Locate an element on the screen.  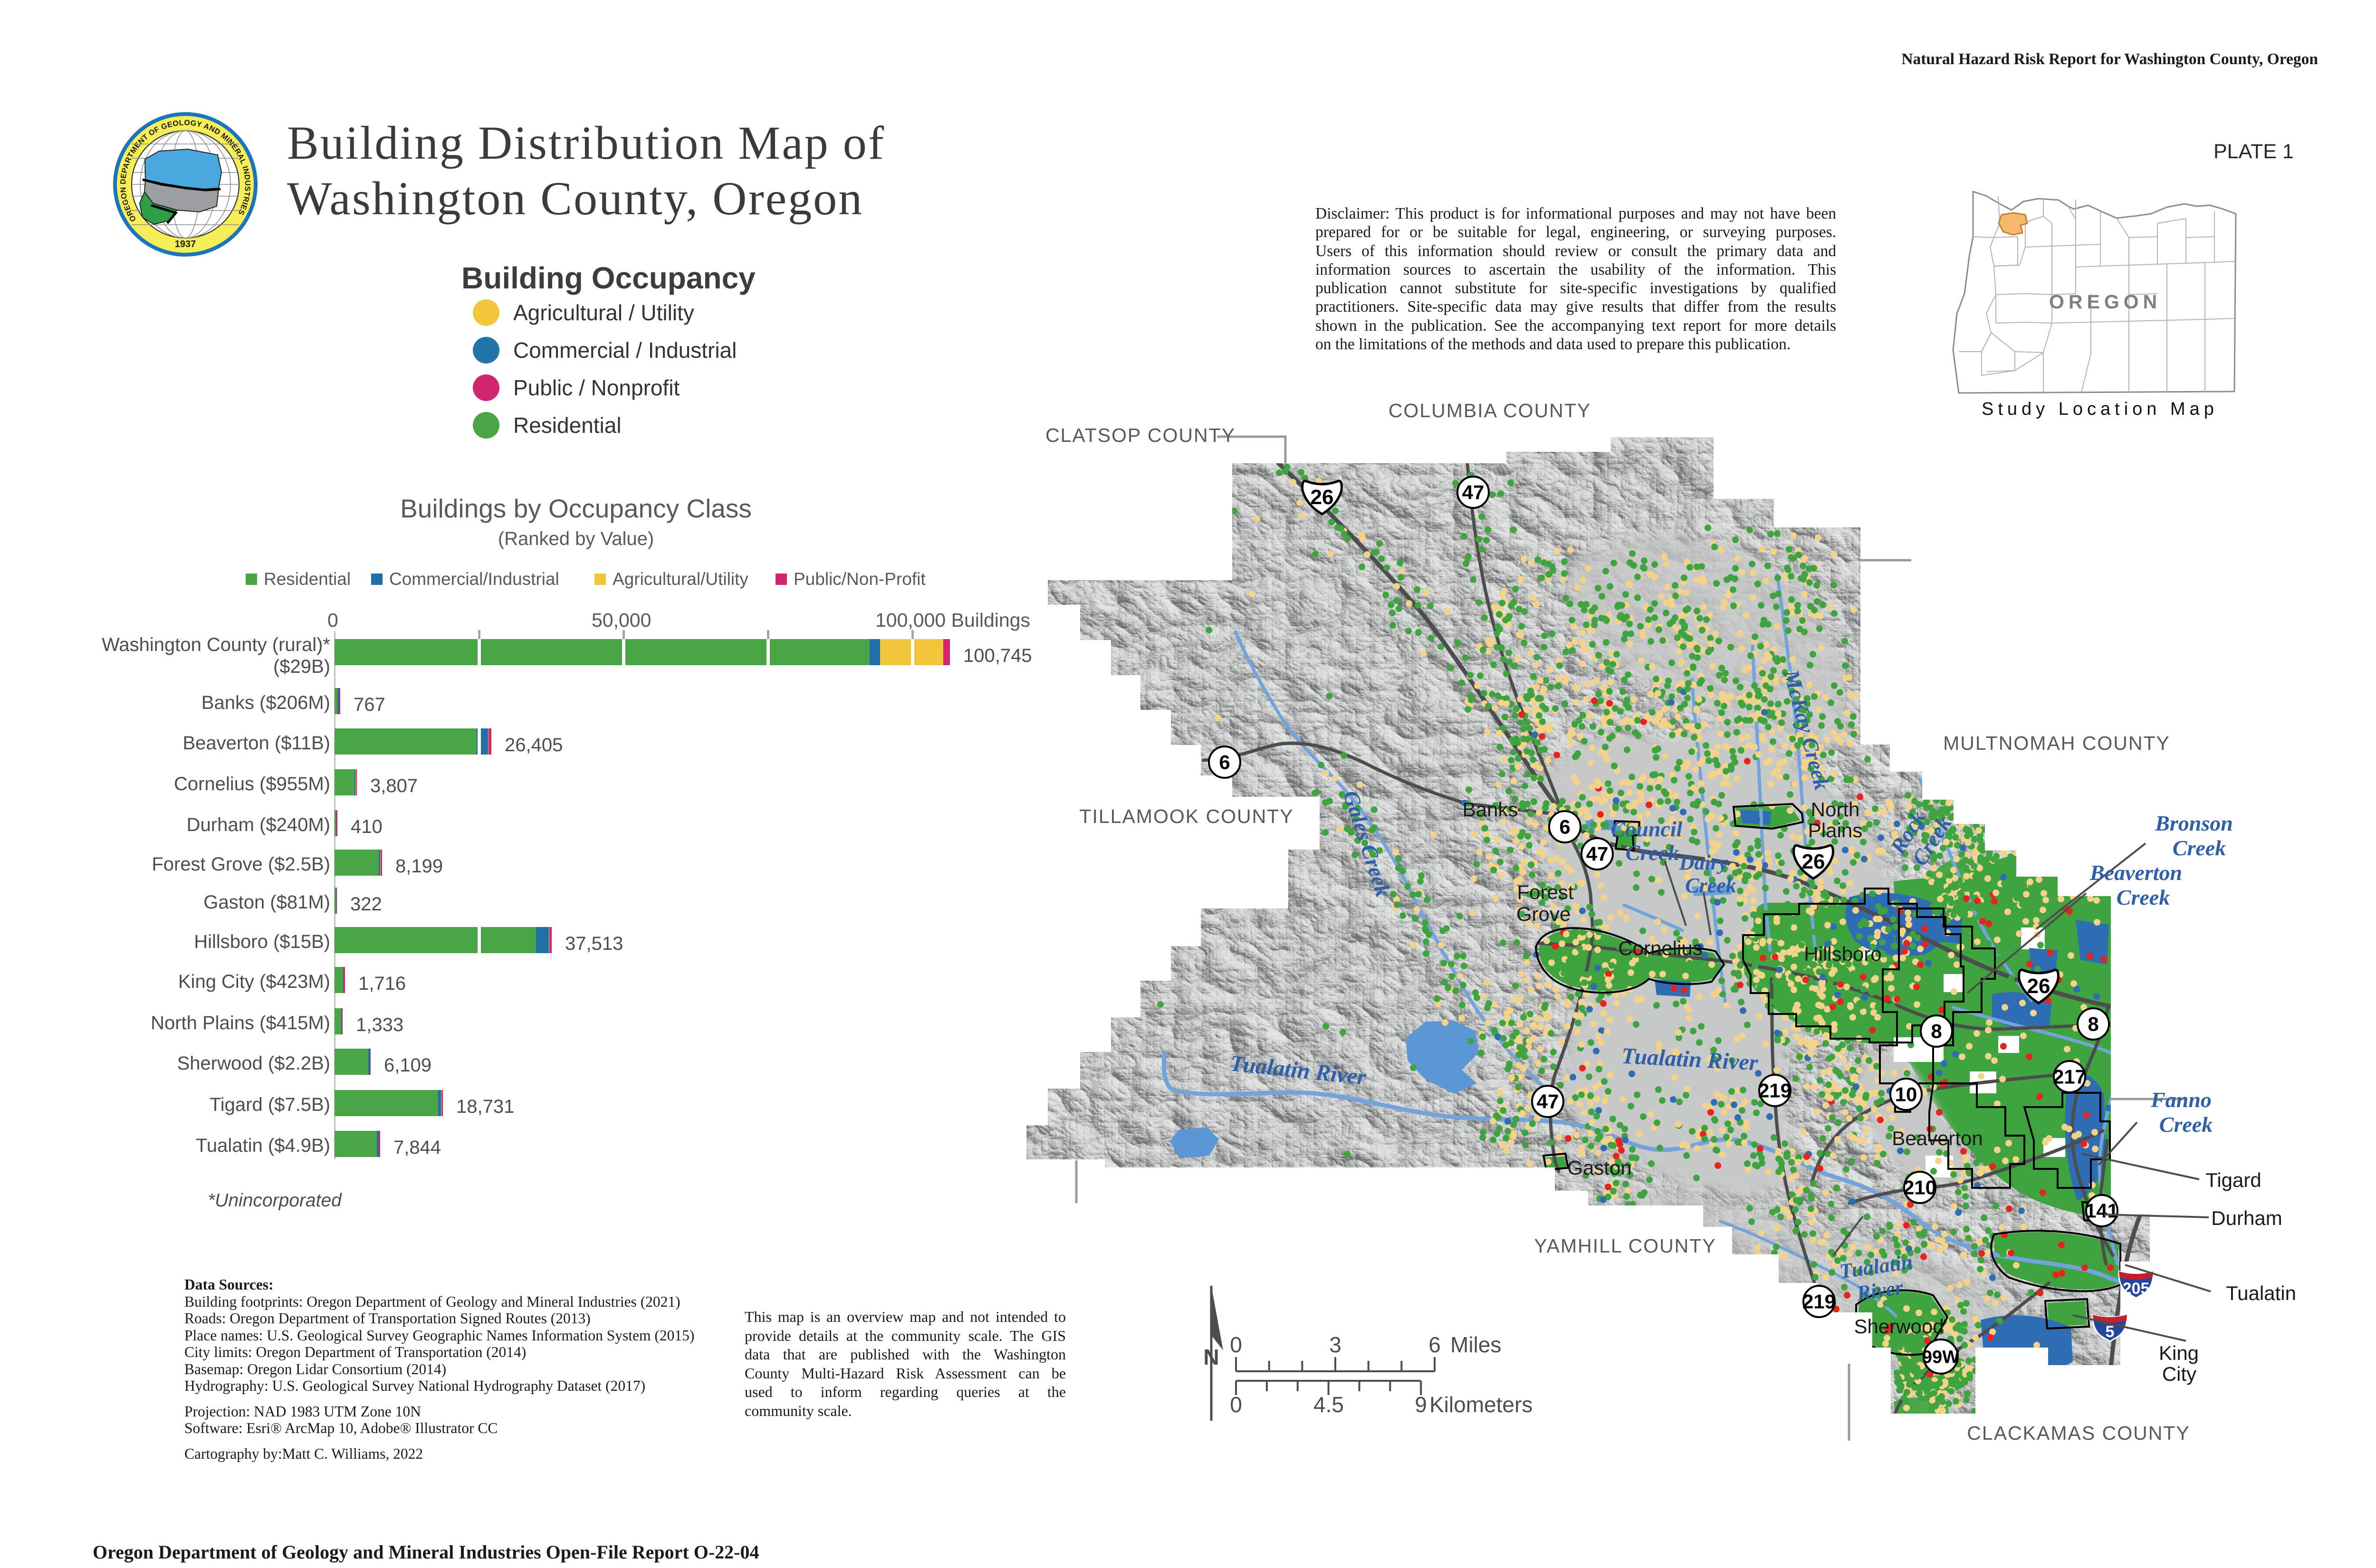
svg-text: 3 is located at coordinates (1335, 1345).